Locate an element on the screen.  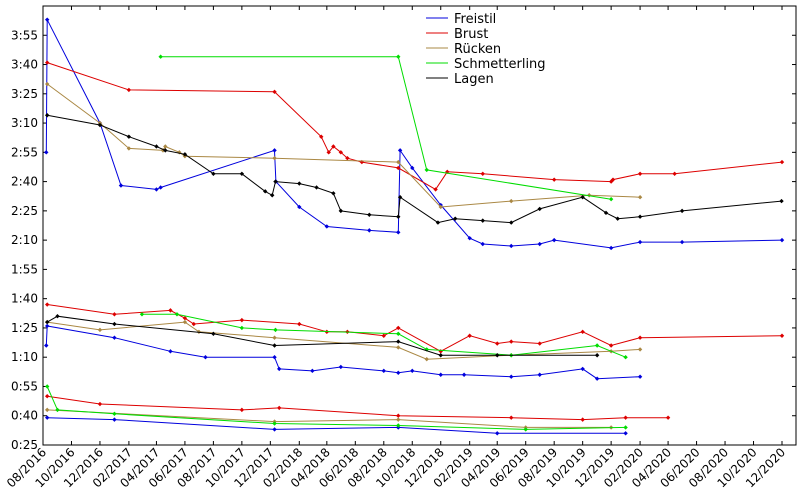
series-freistil-50m is located at coordinates (336, 425).